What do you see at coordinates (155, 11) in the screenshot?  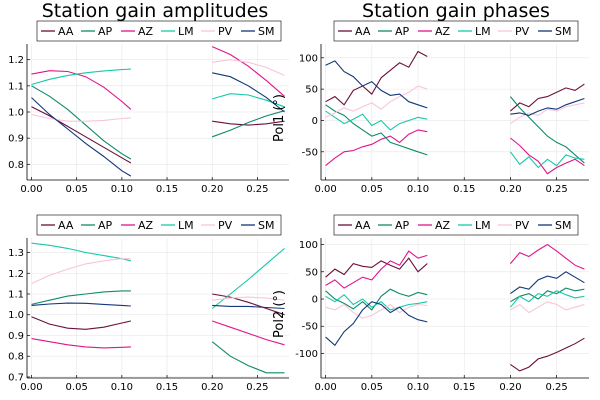 I see `title-amplitudes: Station gain amplitudes` at bounding box center [155, 11].